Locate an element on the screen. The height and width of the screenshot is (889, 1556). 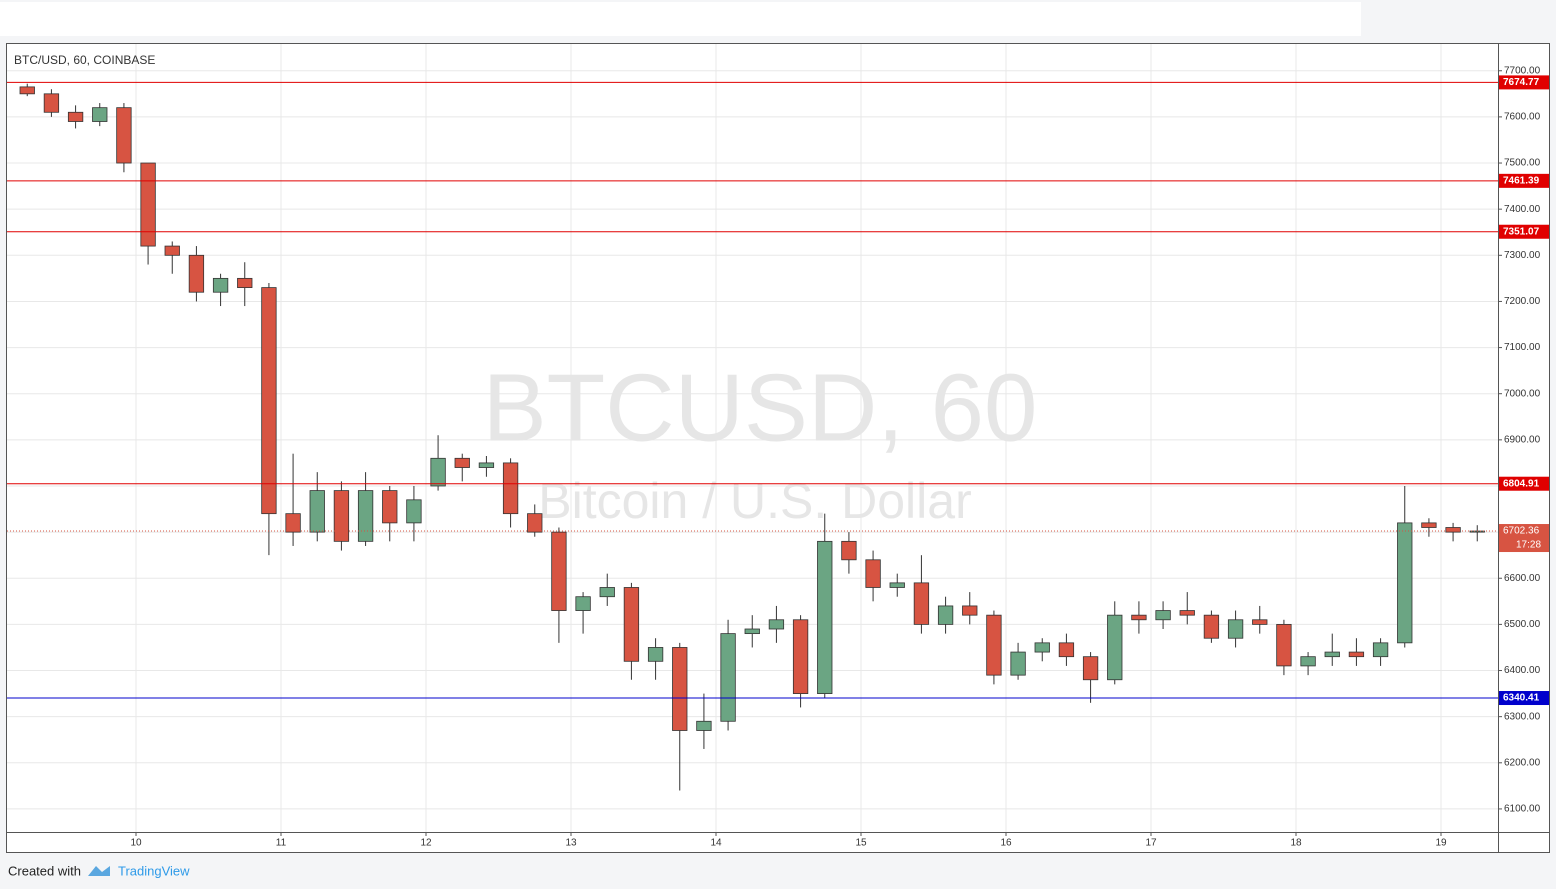
y-tick-label: 6500.00 is located at coordinates (1522, 624).